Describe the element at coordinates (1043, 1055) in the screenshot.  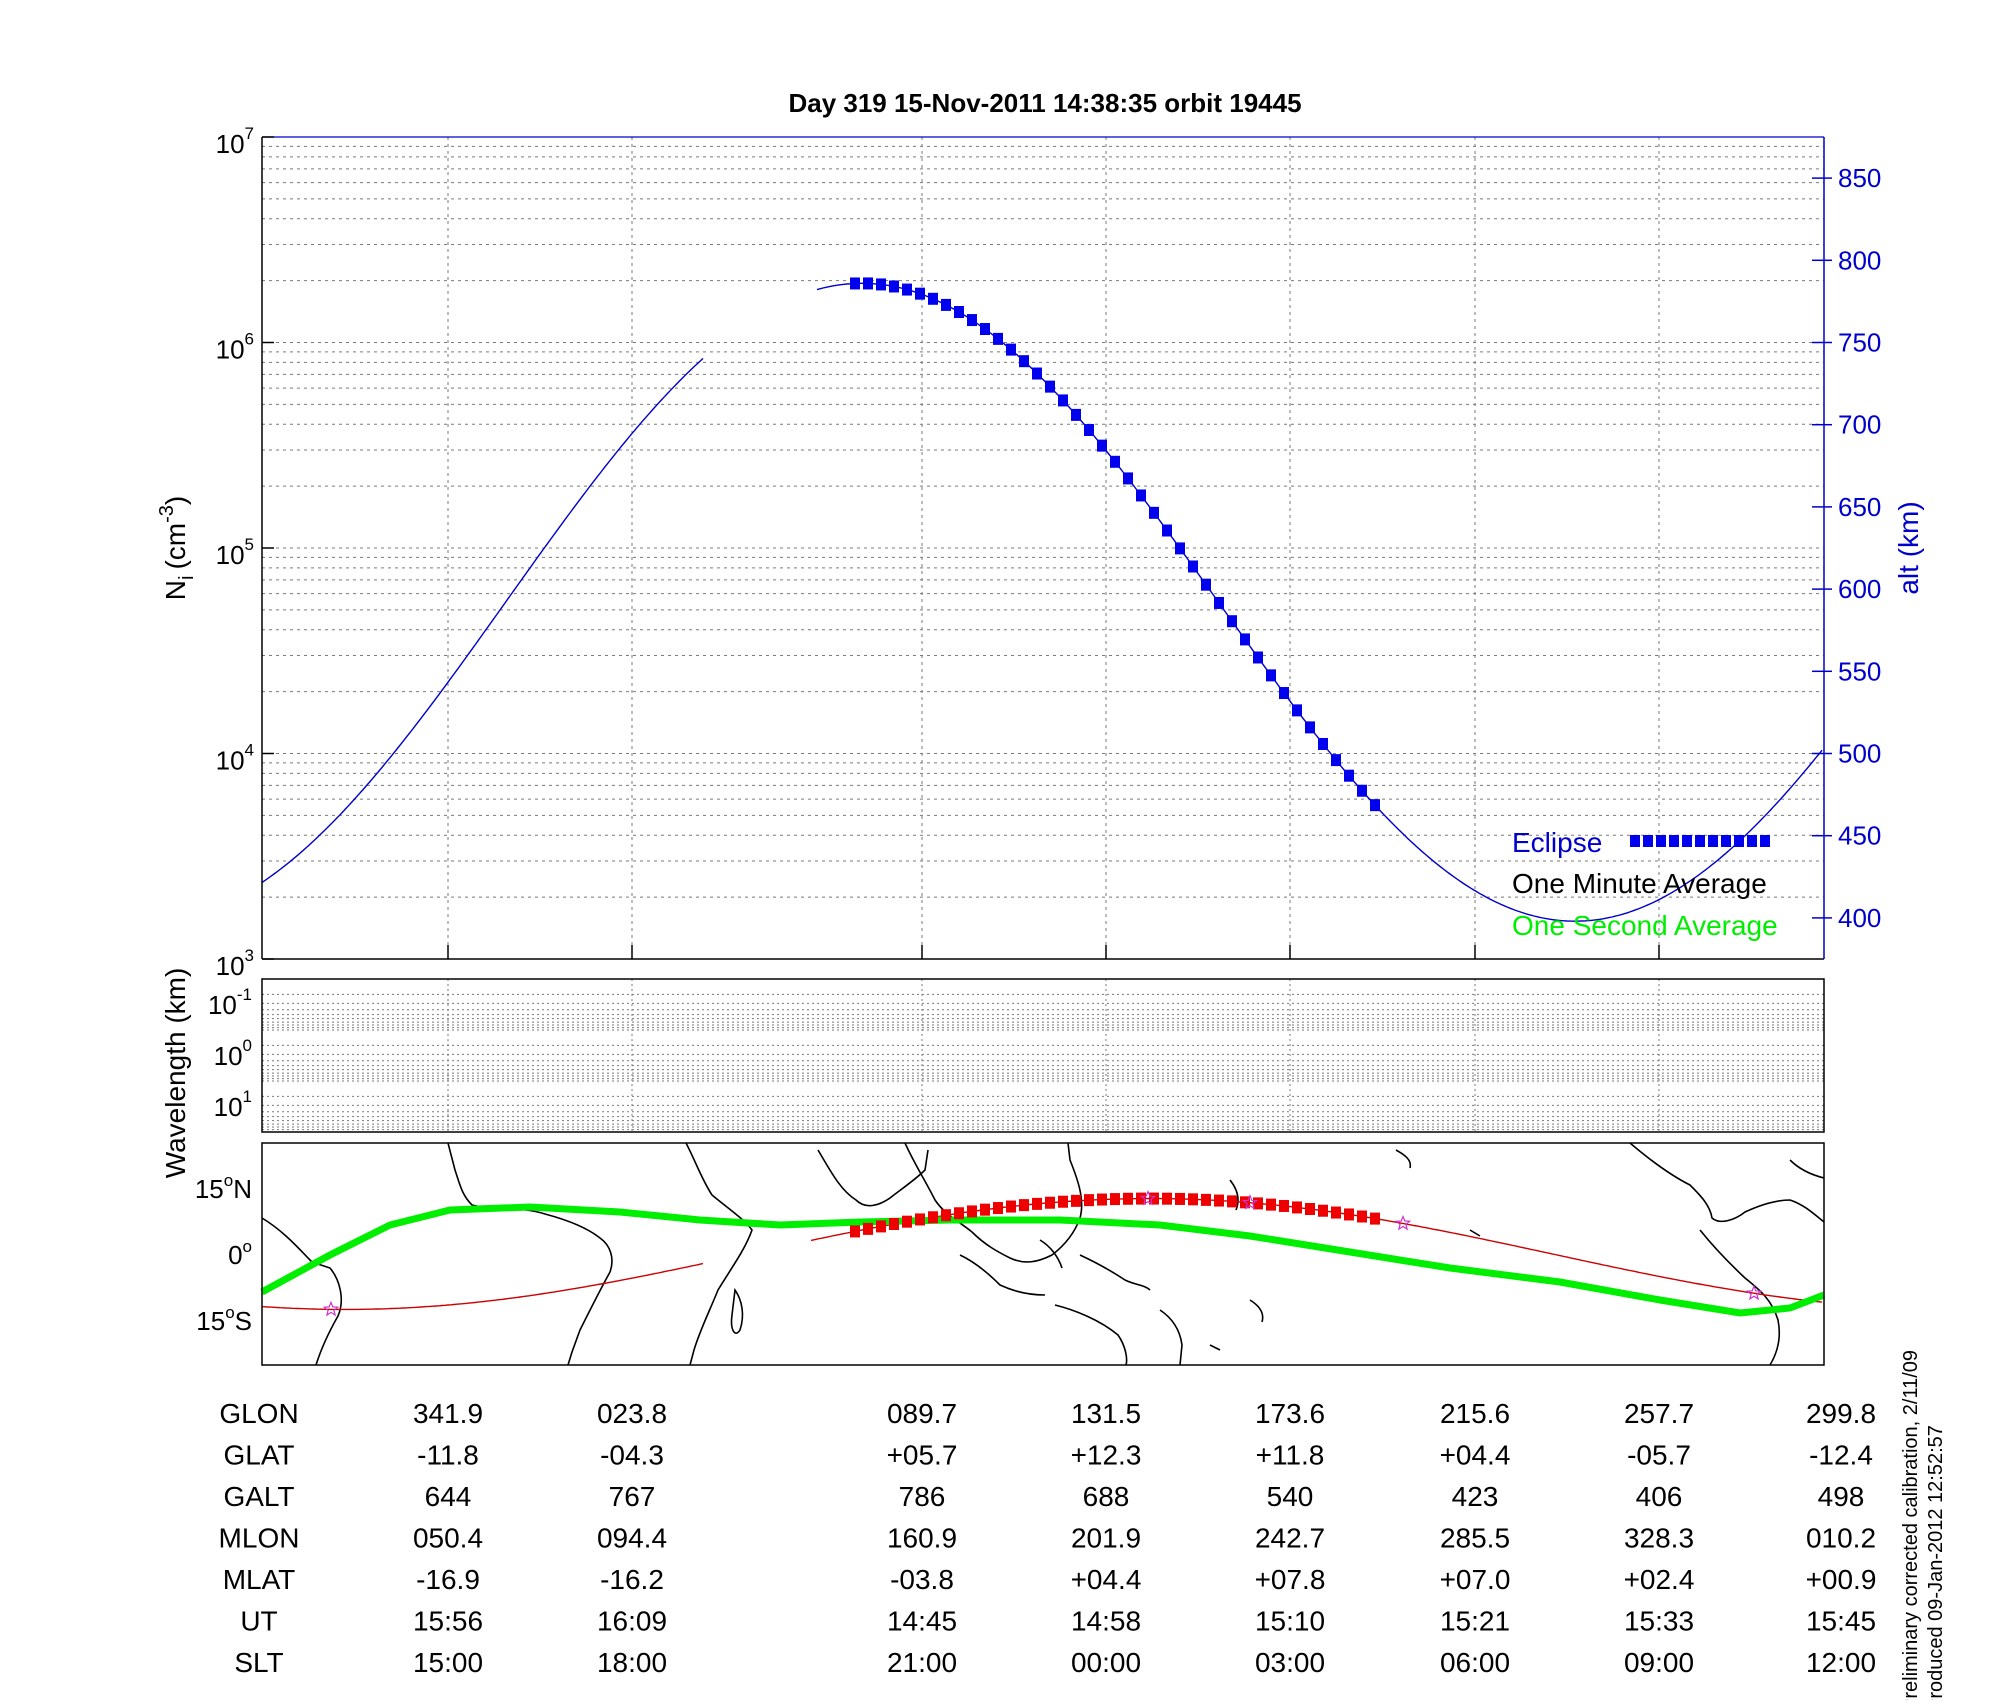
I see `wavelength-panel-frame` at that location.